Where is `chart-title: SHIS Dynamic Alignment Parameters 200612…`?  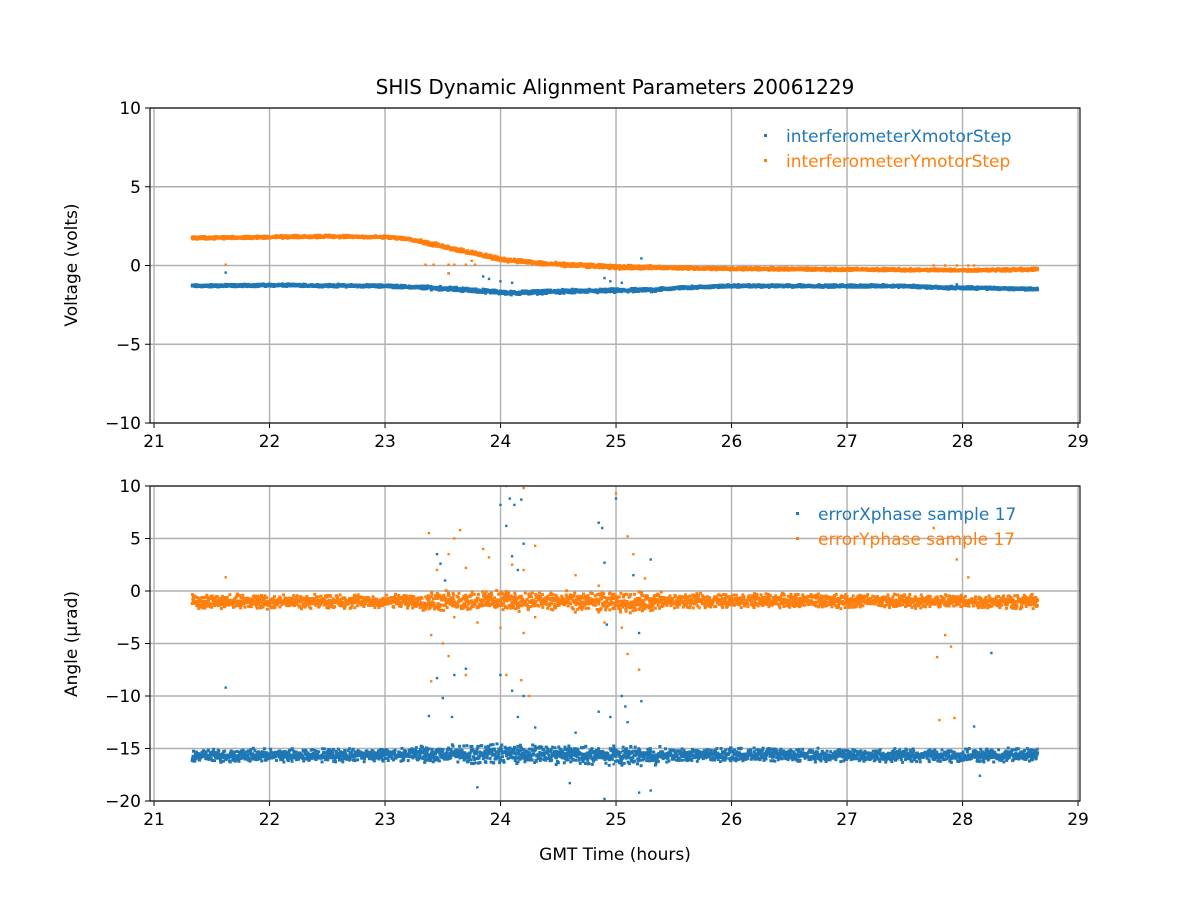
chart-title: SHIS Dynamic Alignment Parameters 200612… is located at coordinates (615, 87).